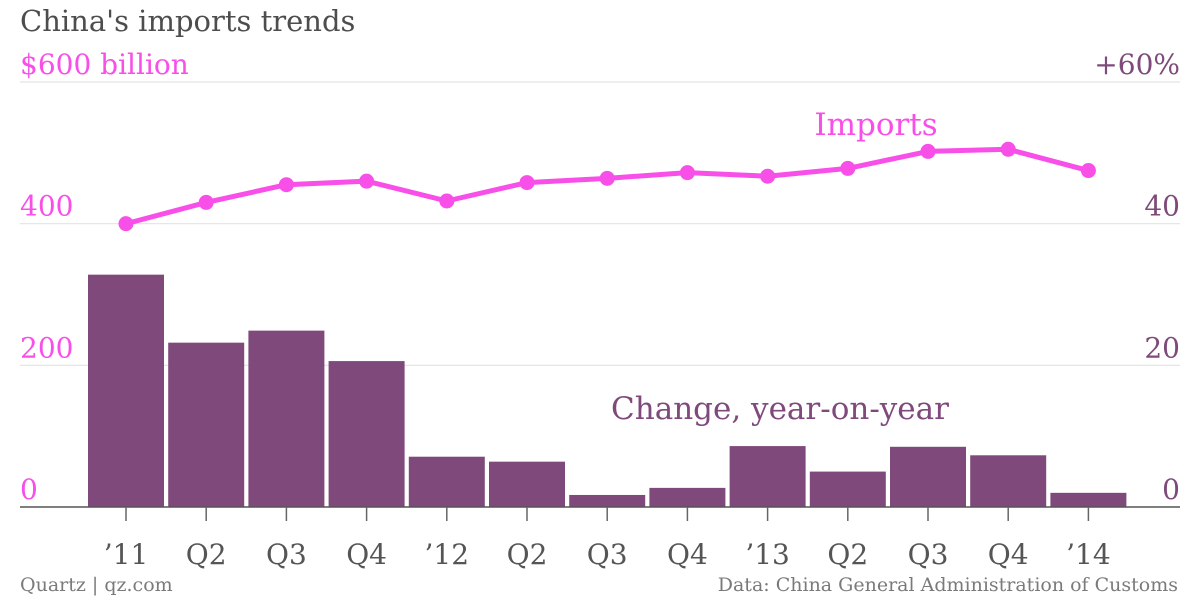 The height and width of the screenshot is (606, 1200). Describe the element at coordinates (188, 21) in the screenshot. I see `chart-title: China's imports trends` at that location.